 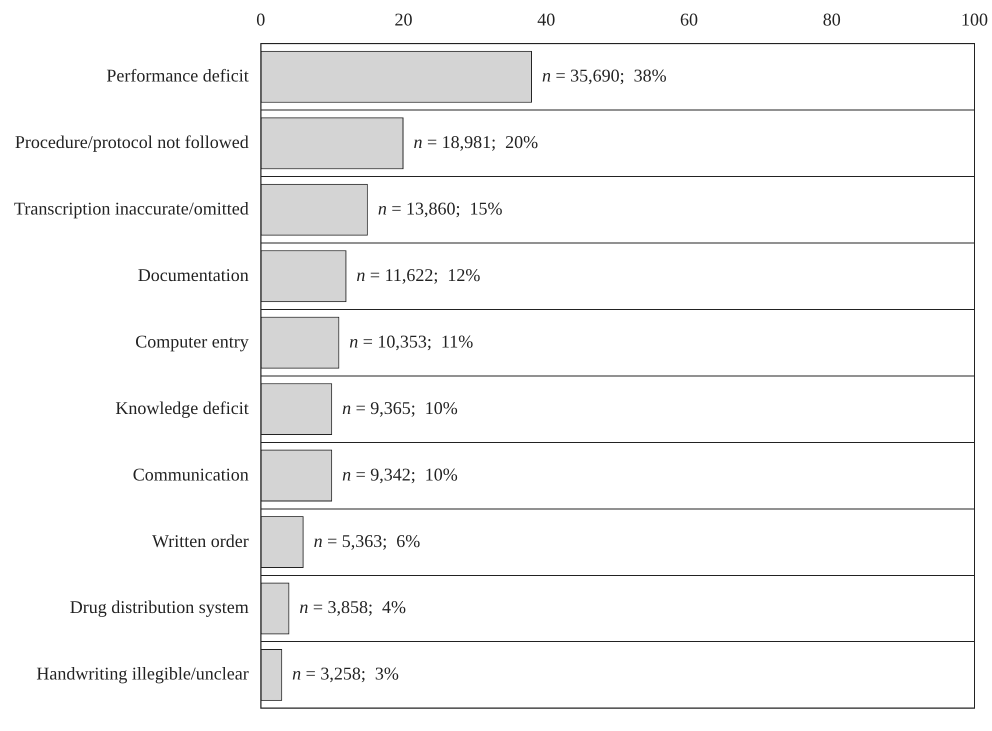 What do you see at coordinates (418, 274) in the screenshot?
I see `data-label: n = 11,622; 12%` at bounding box center [418, 274].